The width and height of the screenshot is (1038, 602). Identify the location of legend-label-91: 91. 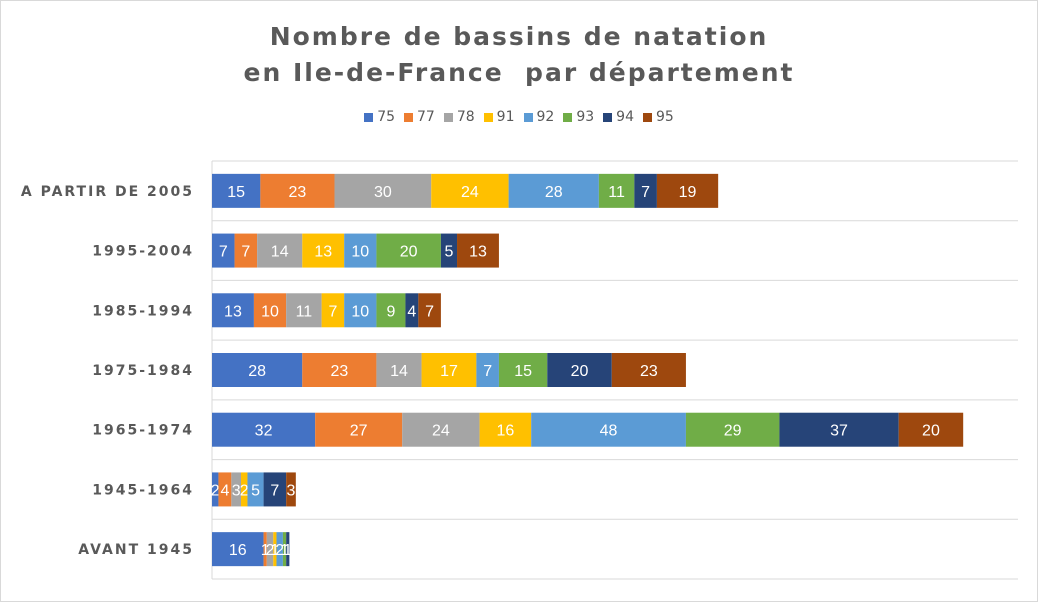
(505, 117).